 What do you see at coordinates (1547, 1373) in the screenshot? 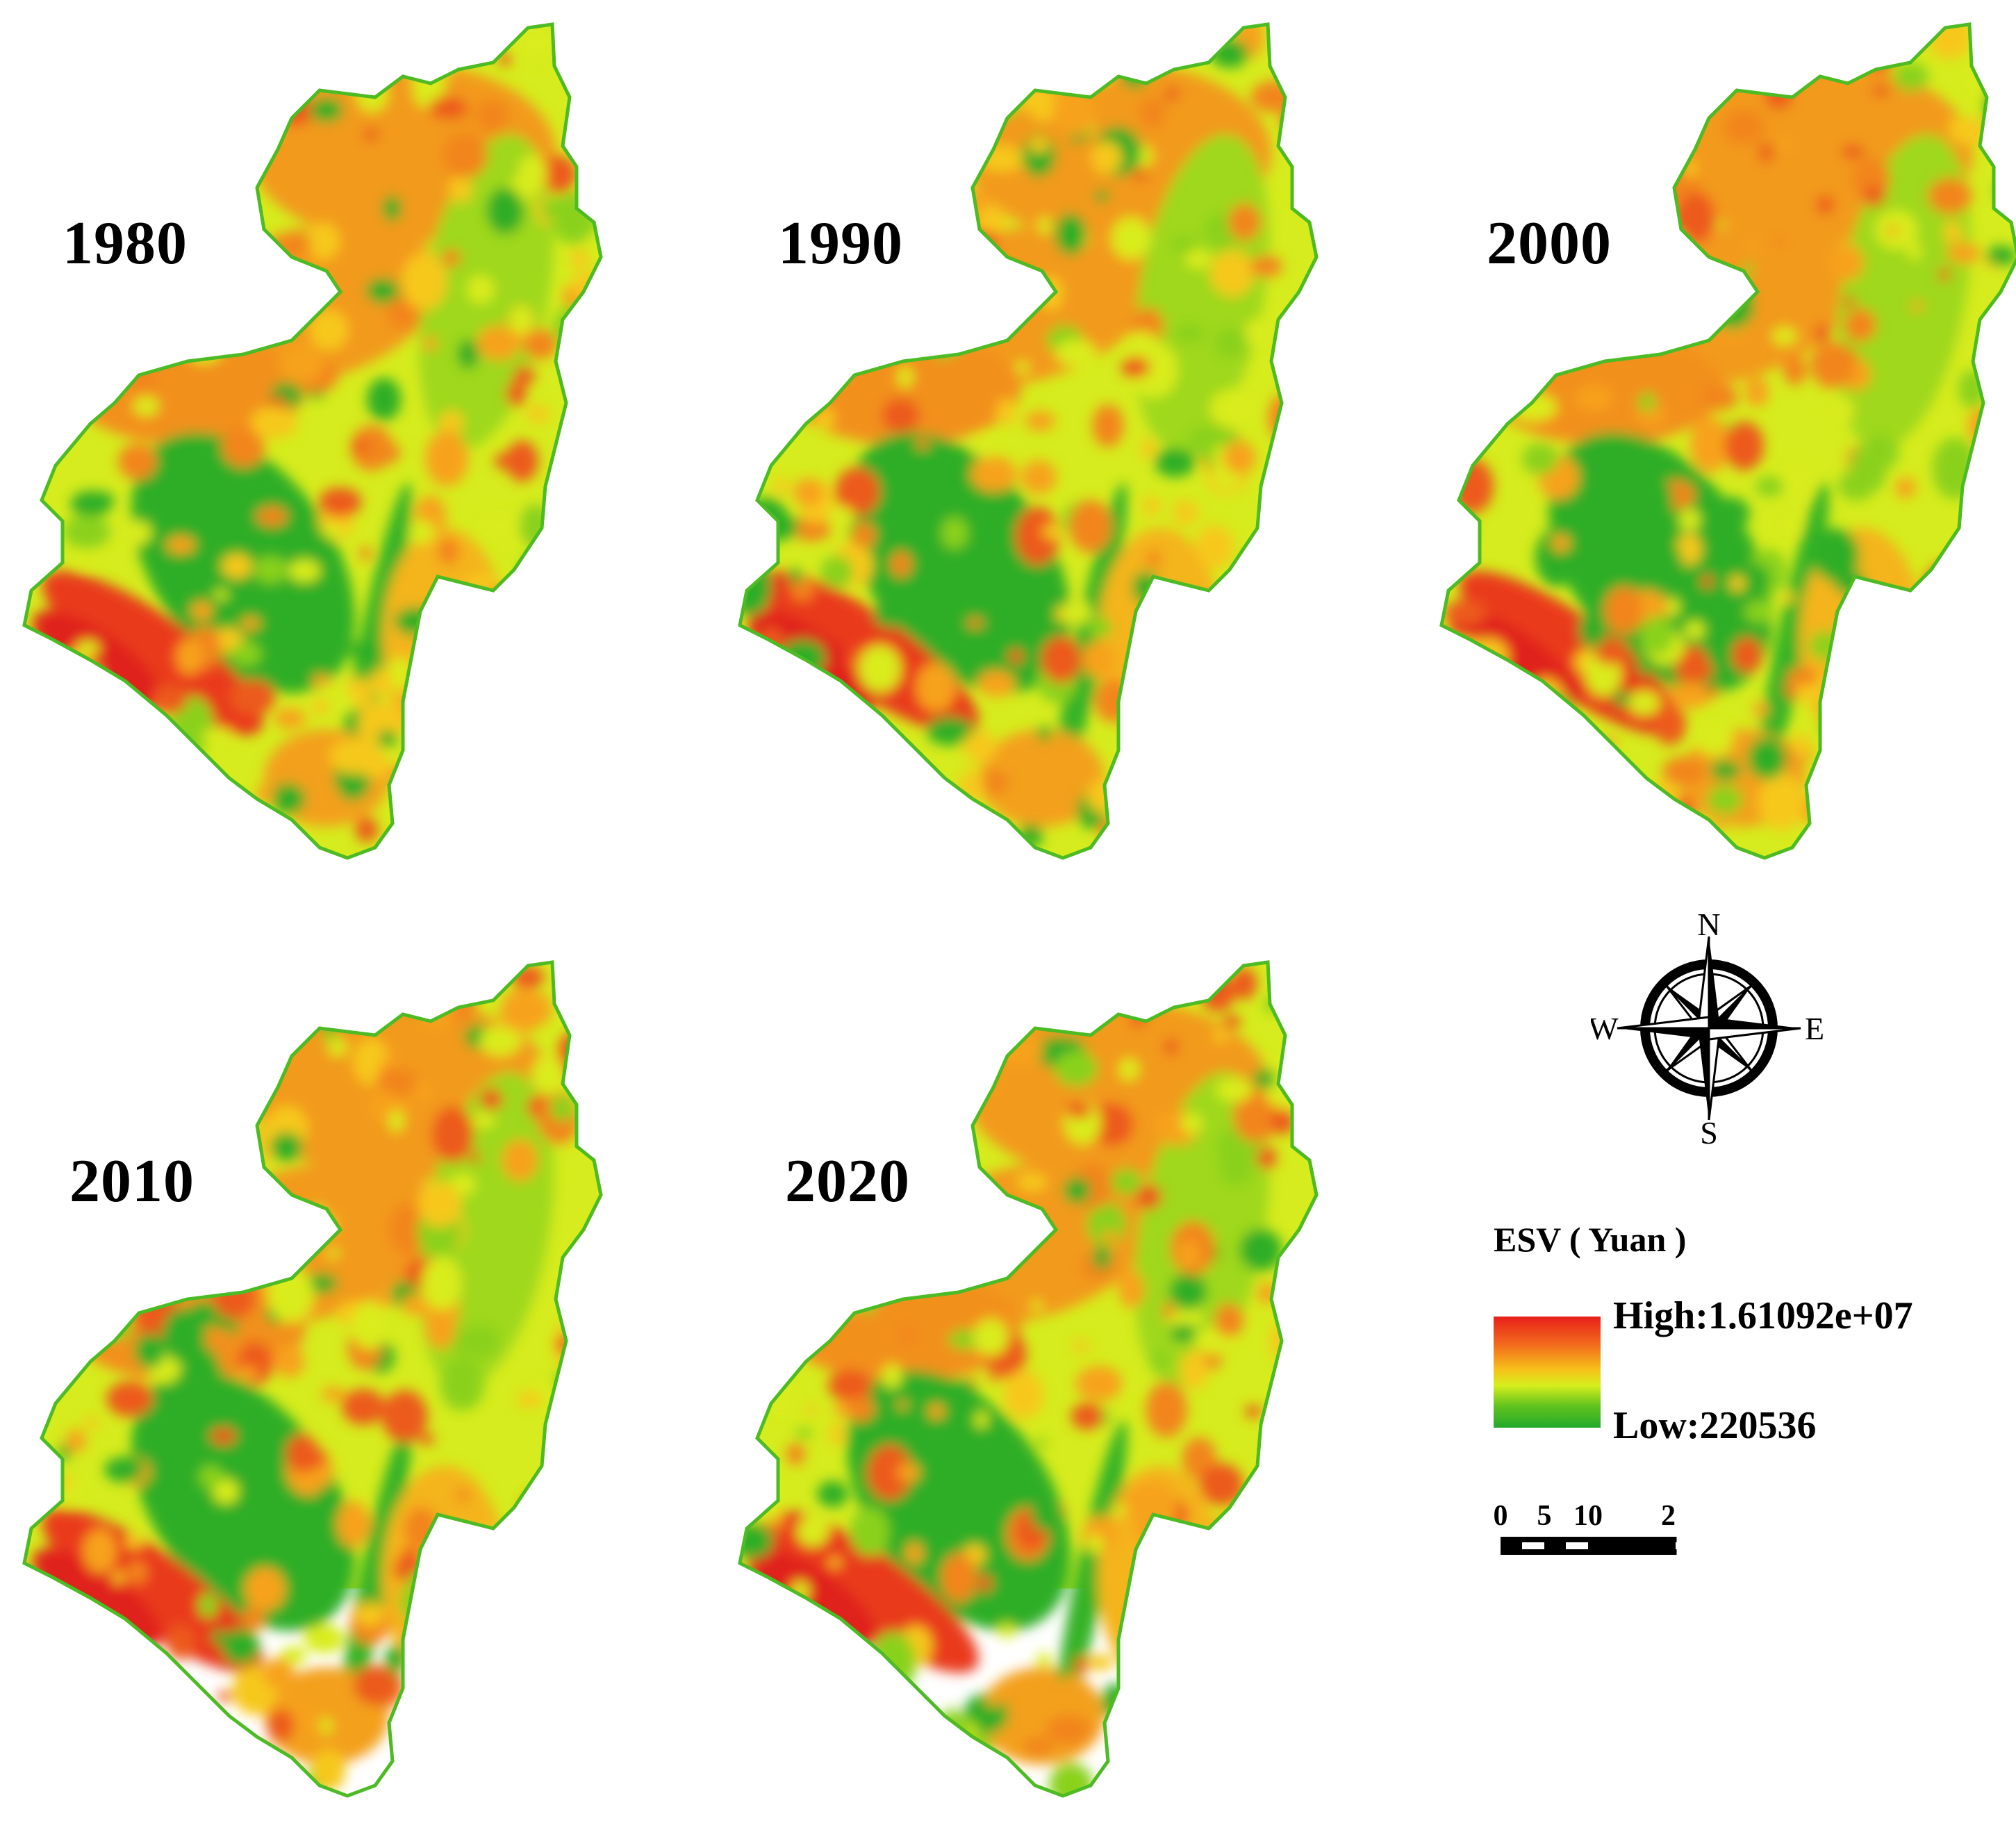
I see `legend-color-ramp` at bounding box center [1547, 1373].